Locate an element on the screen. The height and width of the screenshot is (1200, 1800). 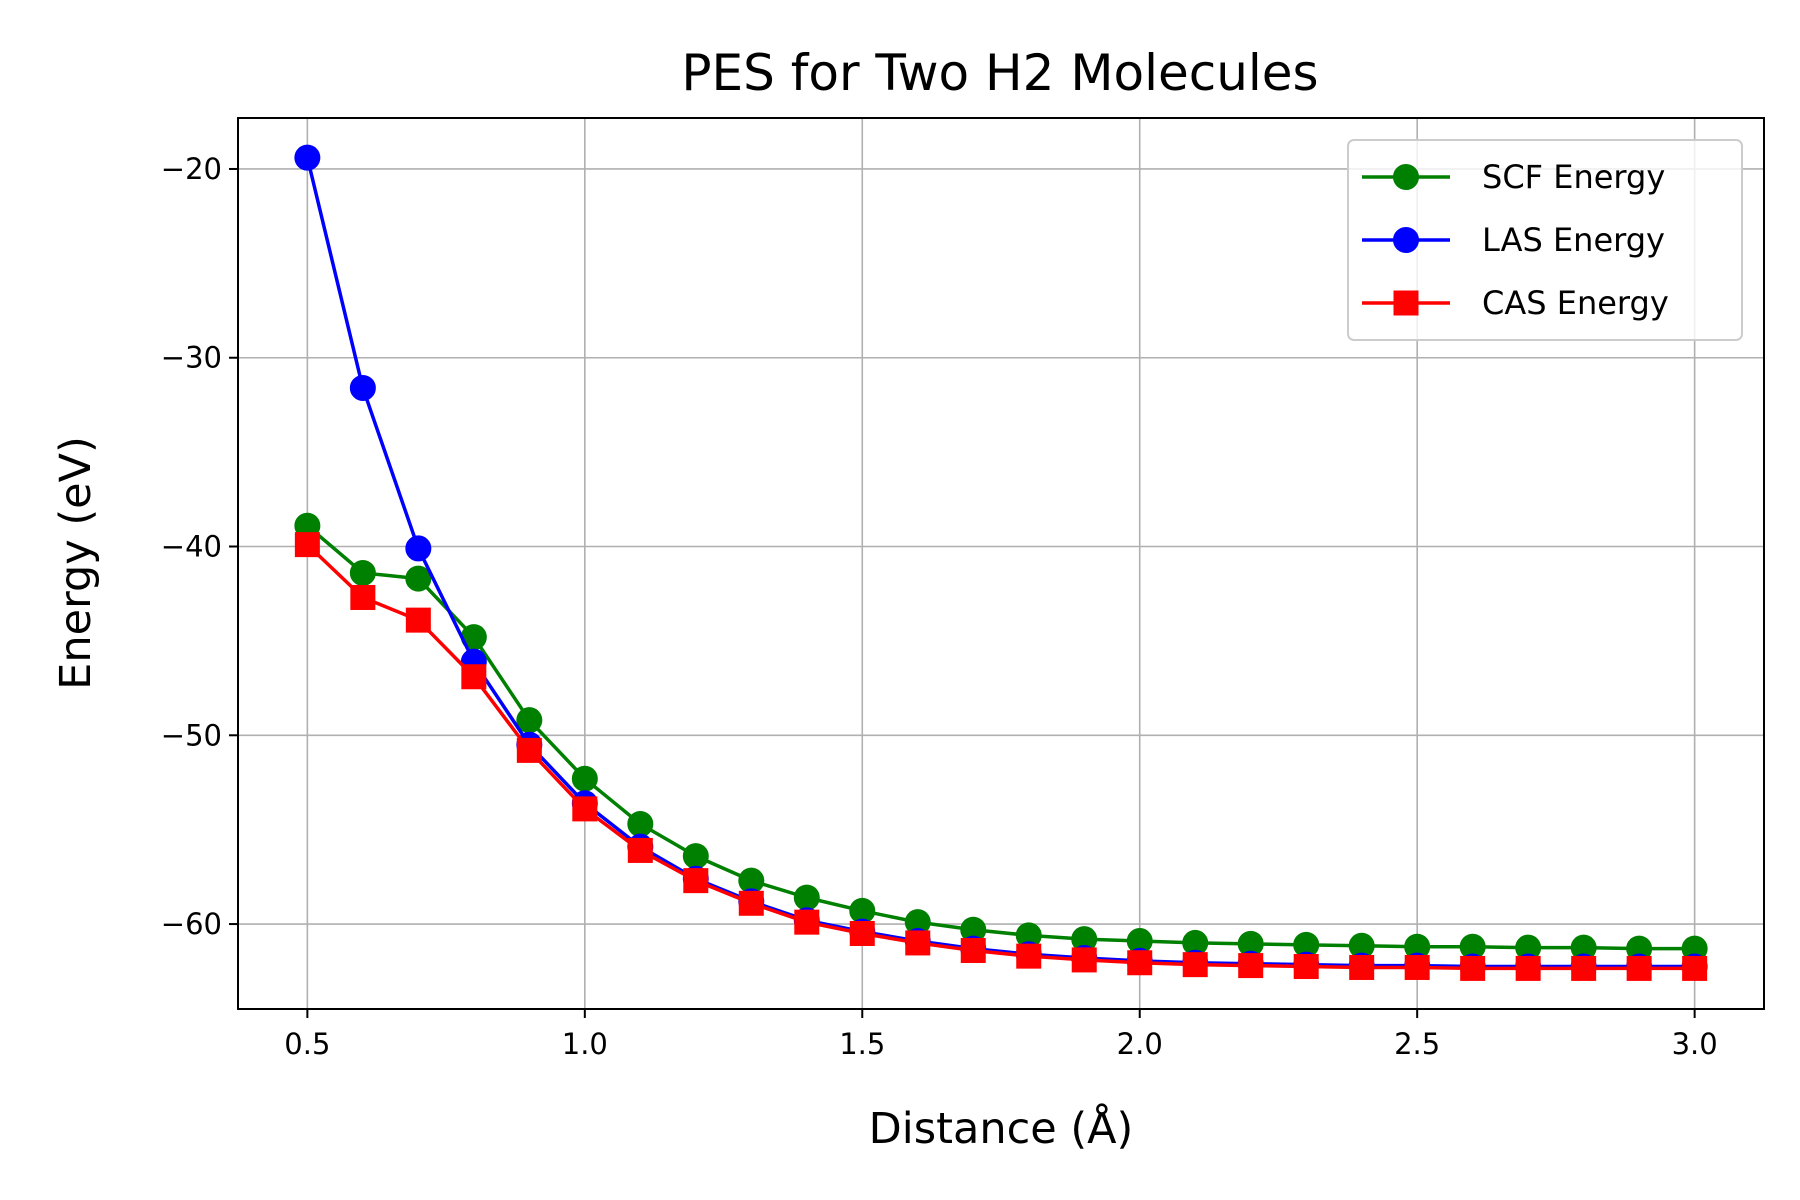
legend-entry-scf-energy: SCF Energy is located at coordinates (1513, 177).